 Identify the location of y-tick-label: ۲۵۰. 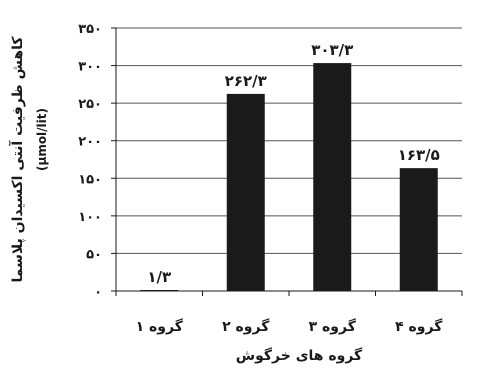
(90, 104).